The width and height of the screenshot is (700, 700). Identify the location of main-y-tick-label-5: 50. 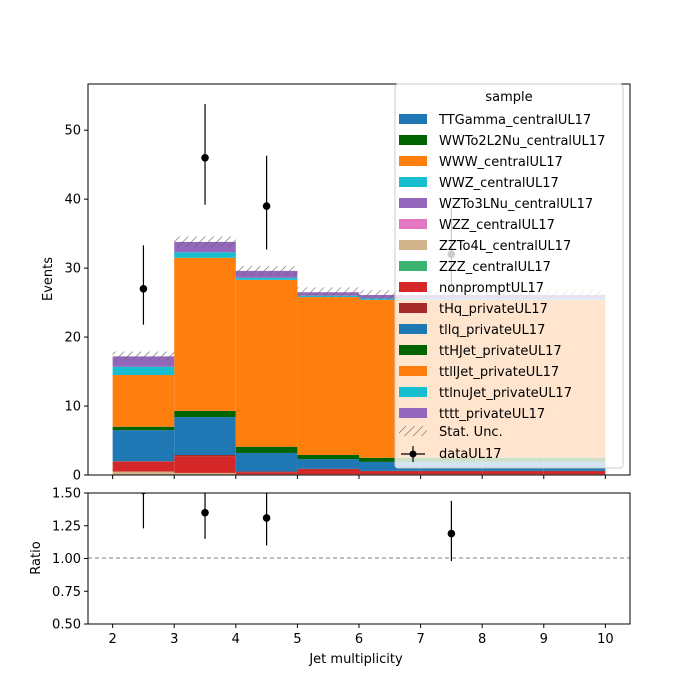
(72, 131).